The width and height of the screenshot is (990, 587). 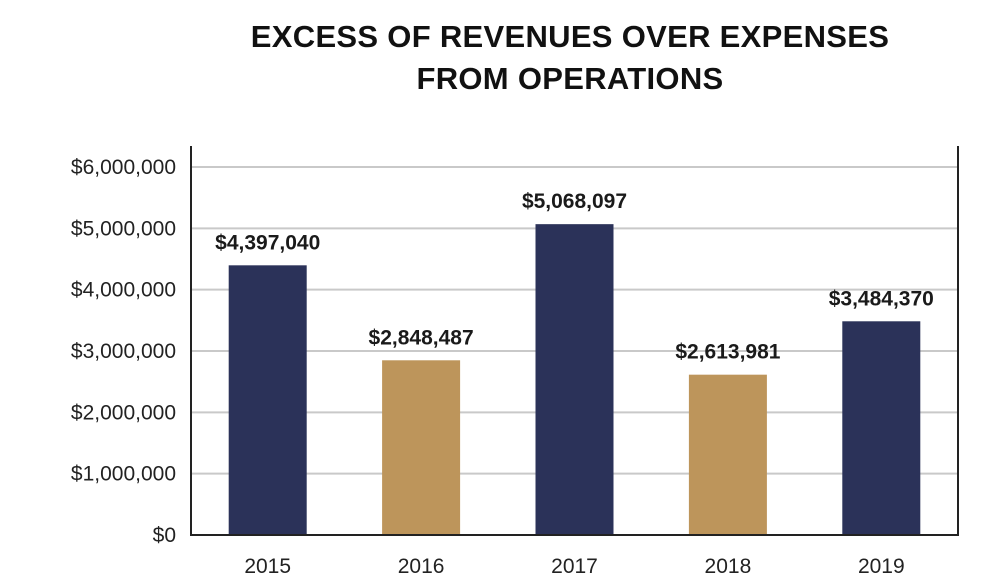 I want to click on data-label: $2,848,487, so click(x=421, y=337).